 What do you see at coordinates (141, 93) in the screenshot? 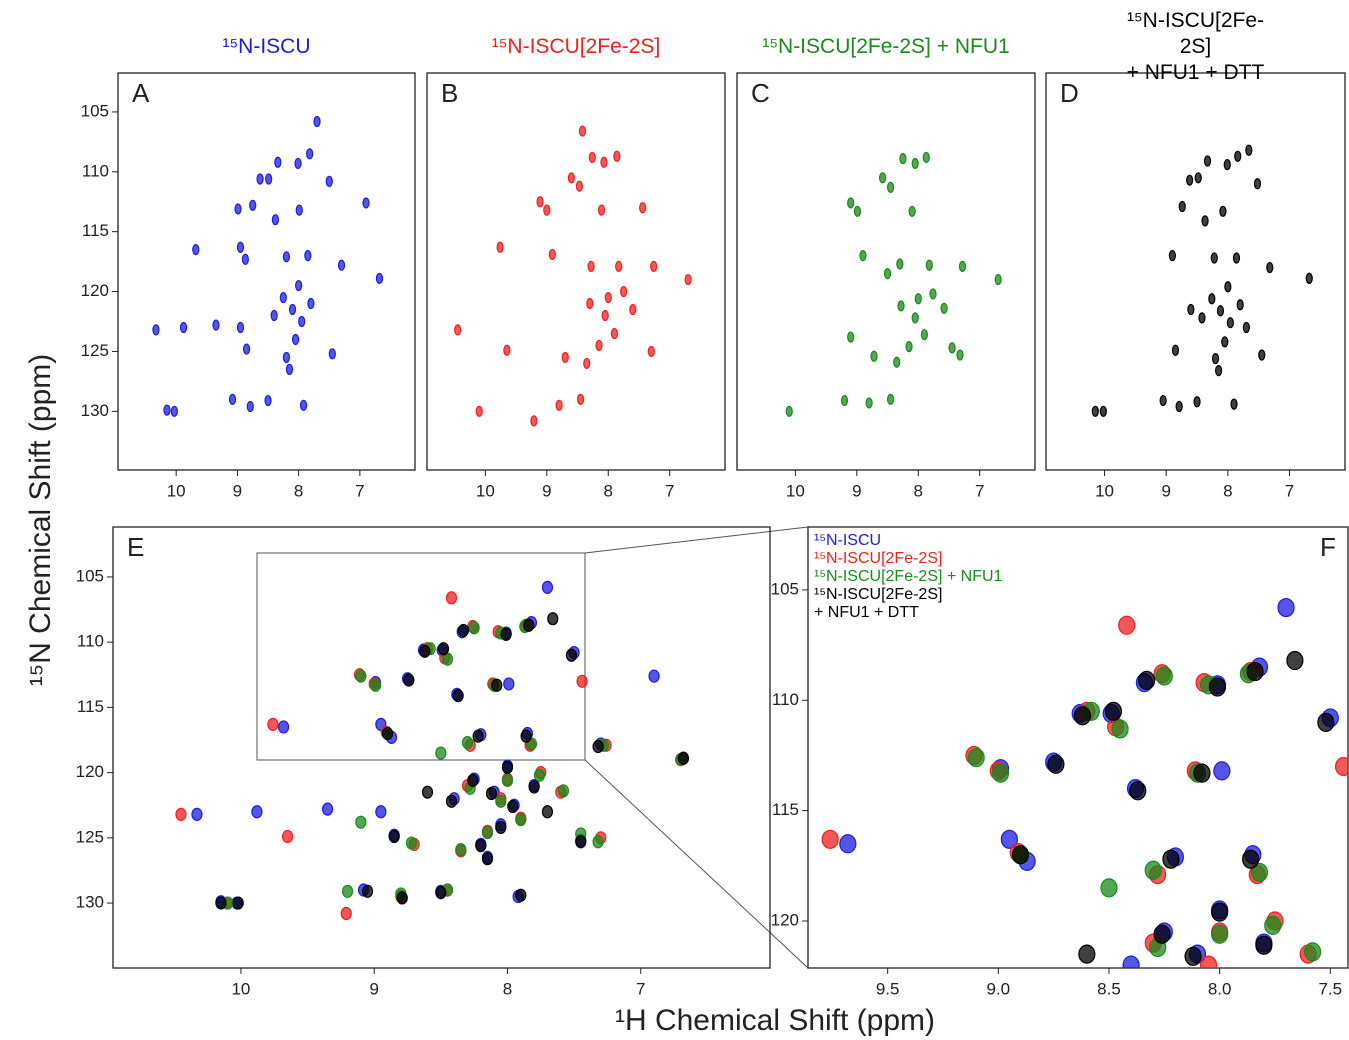
I see `panel-label: A` at bounding box center [141, 93].